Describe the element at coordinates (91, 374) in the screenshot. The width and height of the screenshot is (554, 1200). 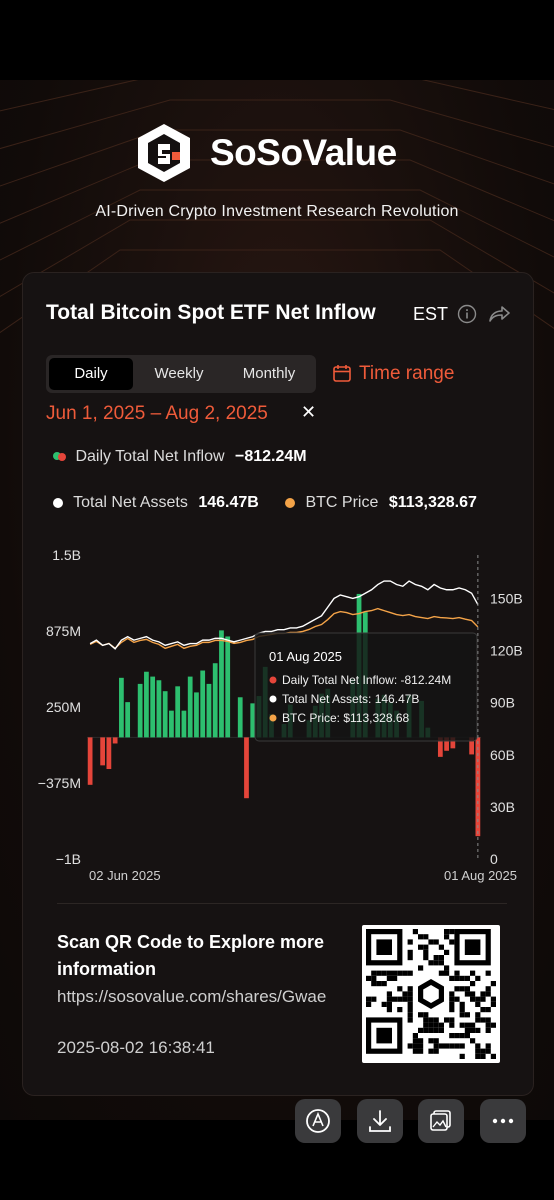
I see `tab-daily: Daily` at that location.